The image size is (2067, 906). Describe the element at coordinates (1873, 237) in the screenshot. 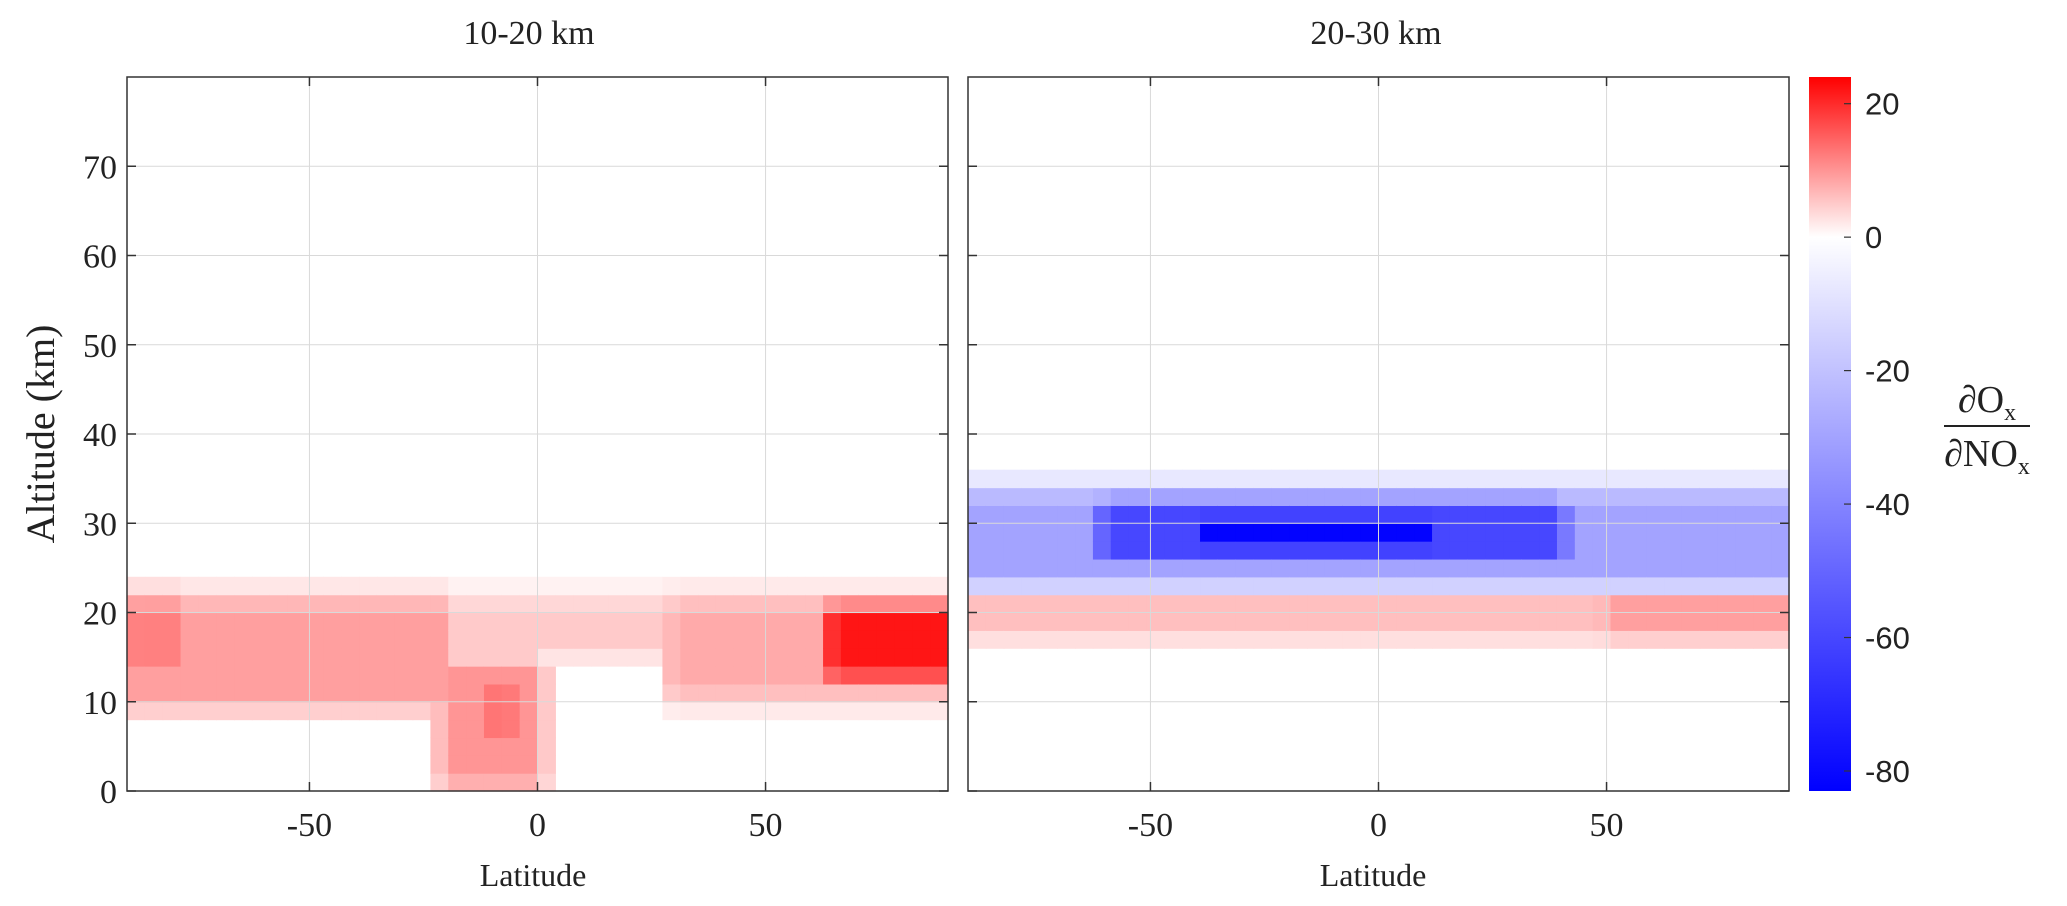

I see `colorbar-tick-label: 0` at that location.